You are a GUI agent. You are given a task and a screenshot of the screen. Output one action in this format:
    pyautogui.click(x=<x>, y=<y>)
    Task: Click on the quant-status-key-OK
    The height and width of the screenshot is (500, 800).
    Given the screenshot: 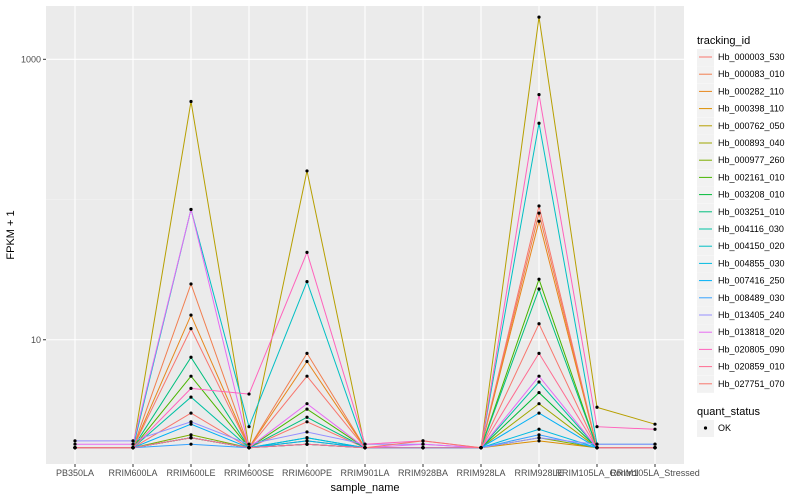 What is the action you would take?
    pyautogui.click(x=705, y=428)
    